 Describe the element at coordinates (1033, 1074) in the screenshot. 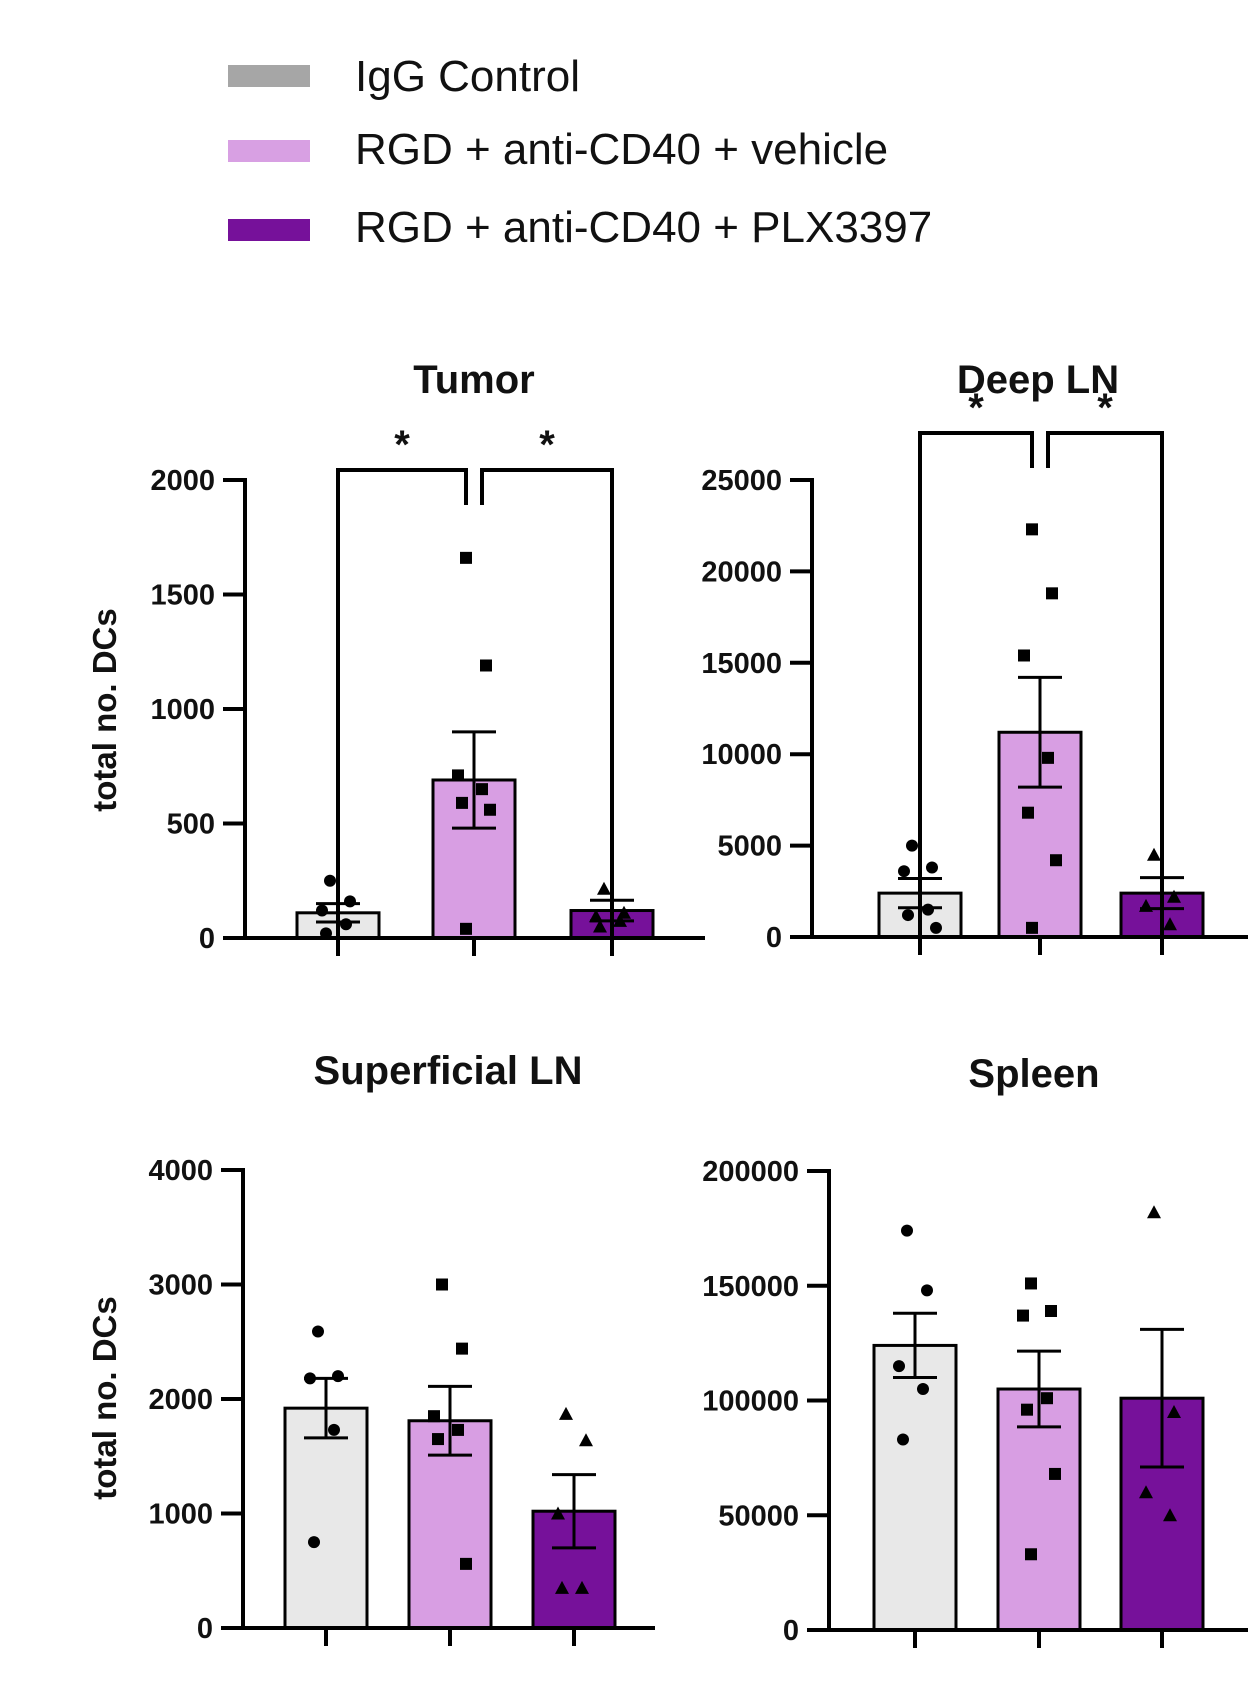

I see `panel-title: Spleen` at that location.